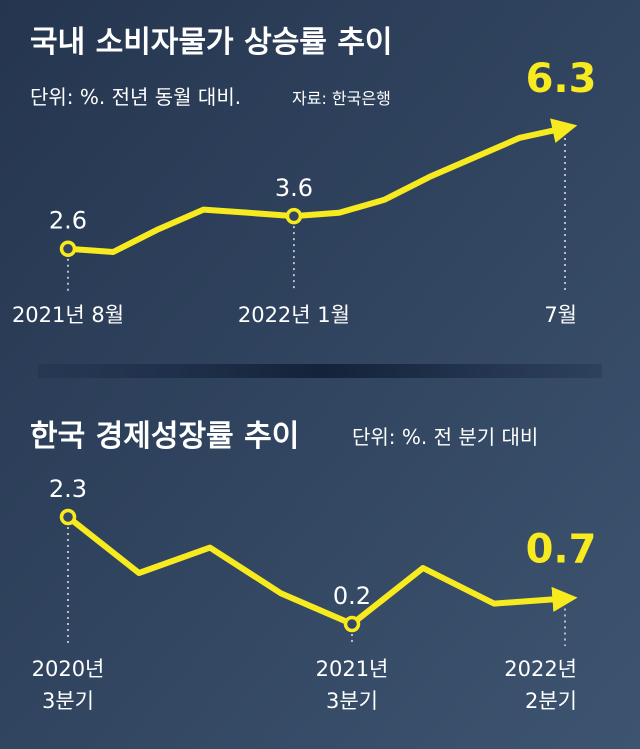 The height and width of the screenshot is (749, 640). I want to click on separator, so click(320, 371).